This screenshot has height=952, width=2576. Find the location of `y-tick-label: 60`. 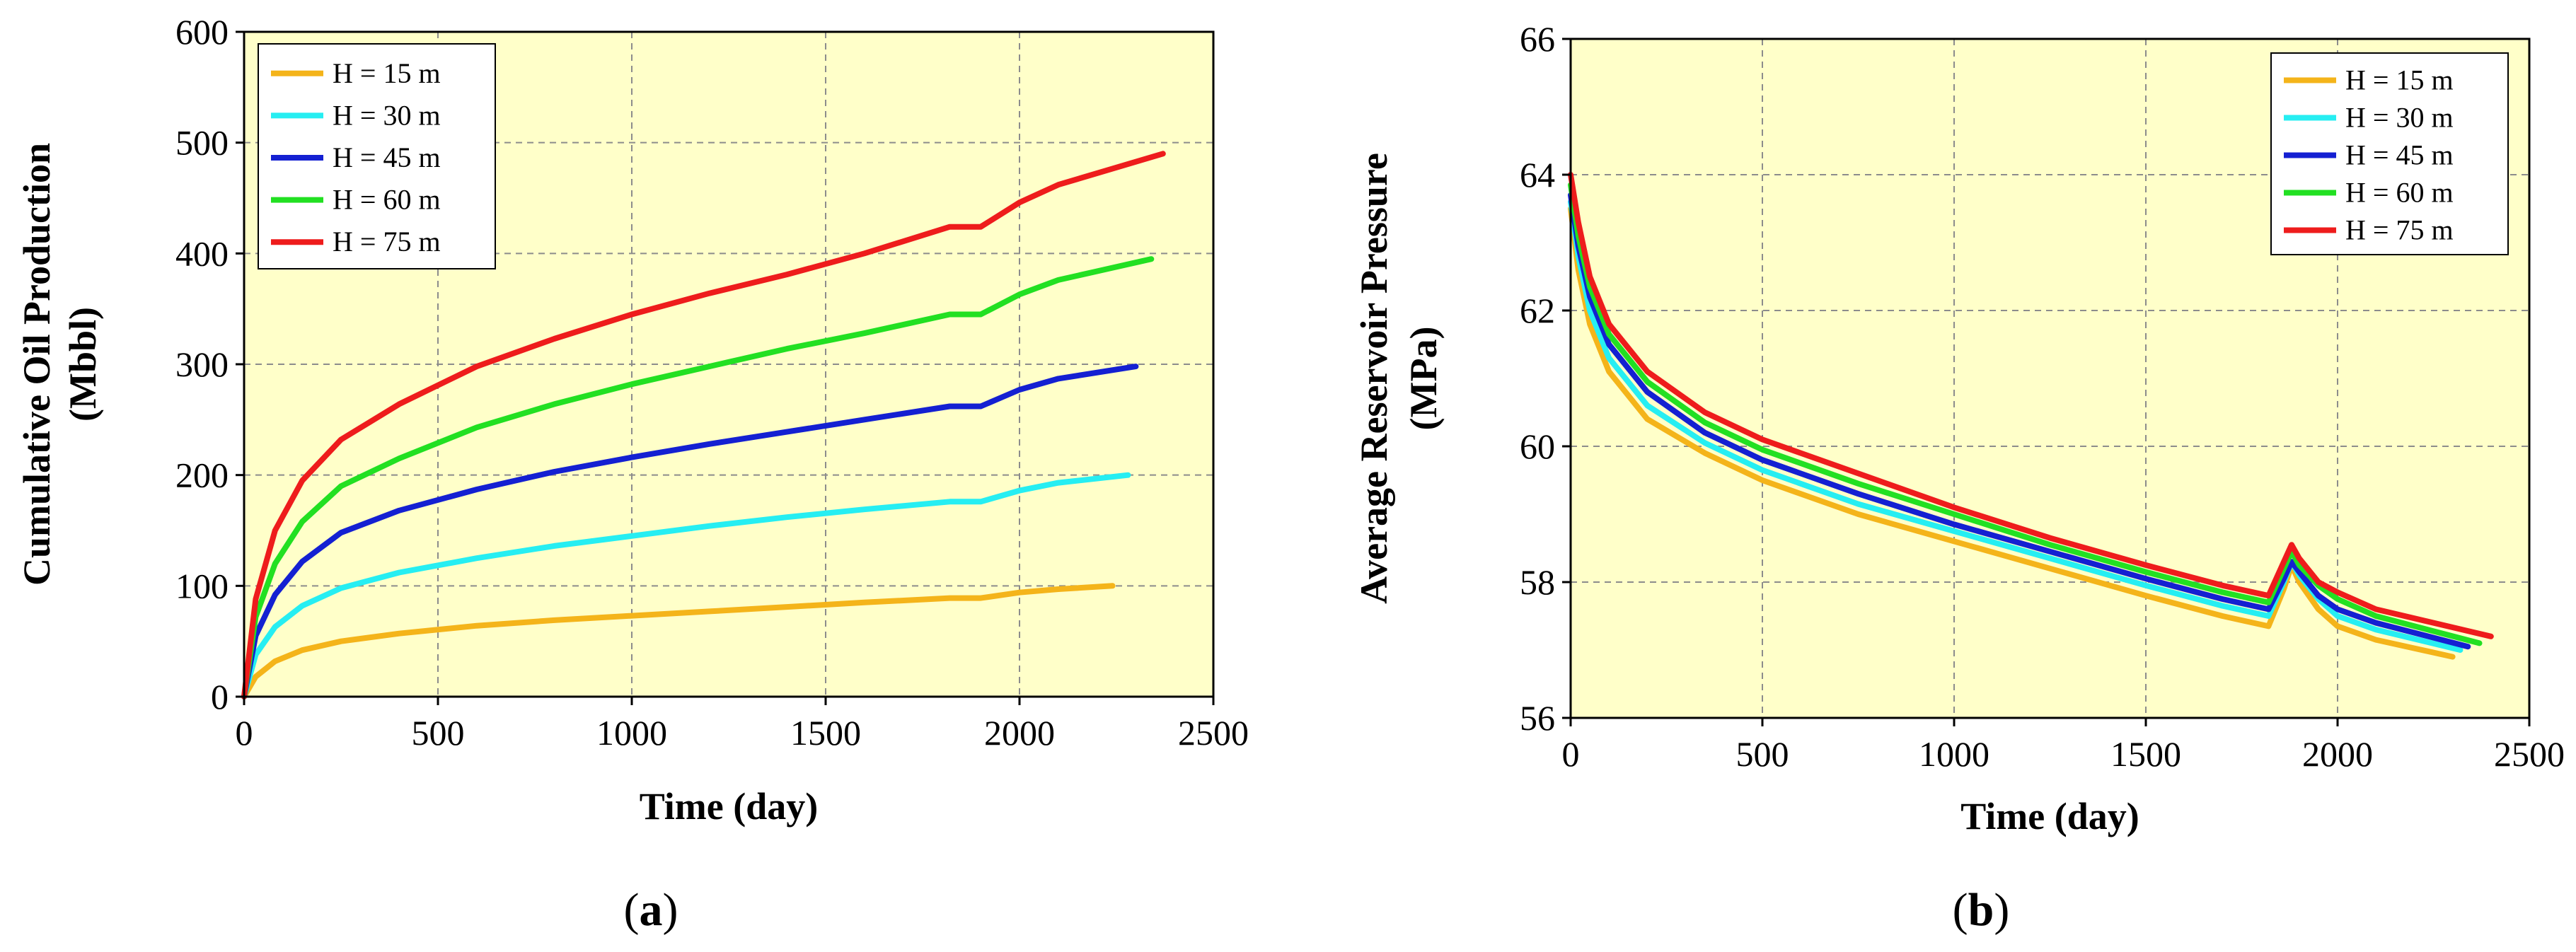

y-tick-label: 60 is located at coordinates (1538, 446).